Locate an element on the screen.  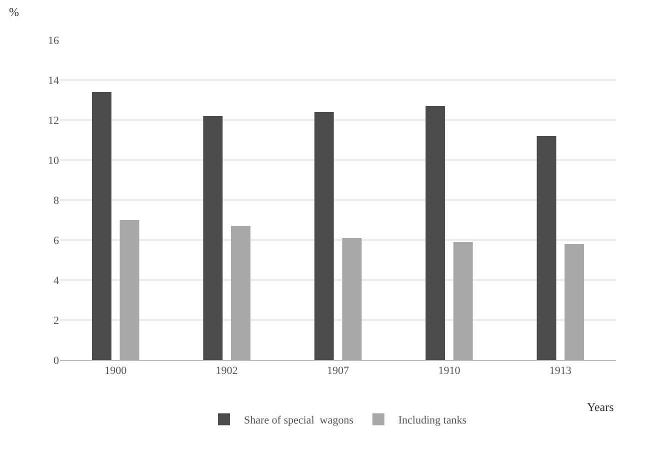
y-tick-label: 4 is located at coordinates (57, 280).